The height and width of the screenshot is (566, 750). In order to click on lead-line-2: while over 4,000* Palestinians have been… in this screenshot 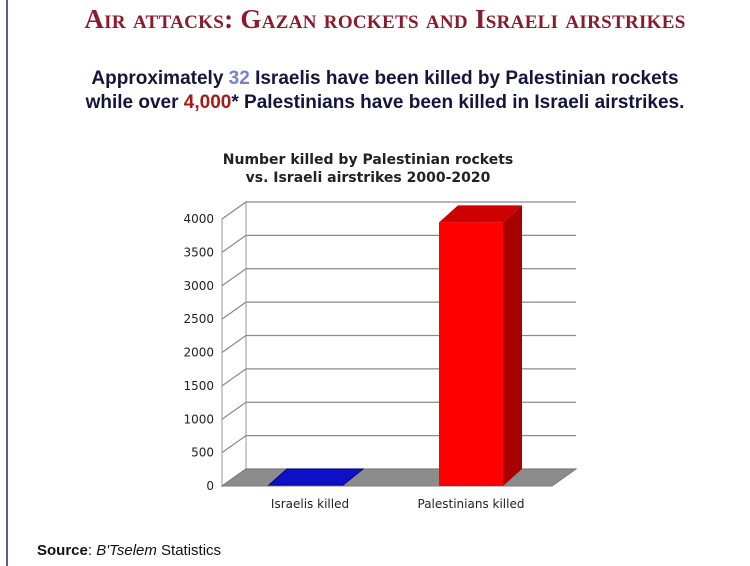, I will do `click(375, 103)`.